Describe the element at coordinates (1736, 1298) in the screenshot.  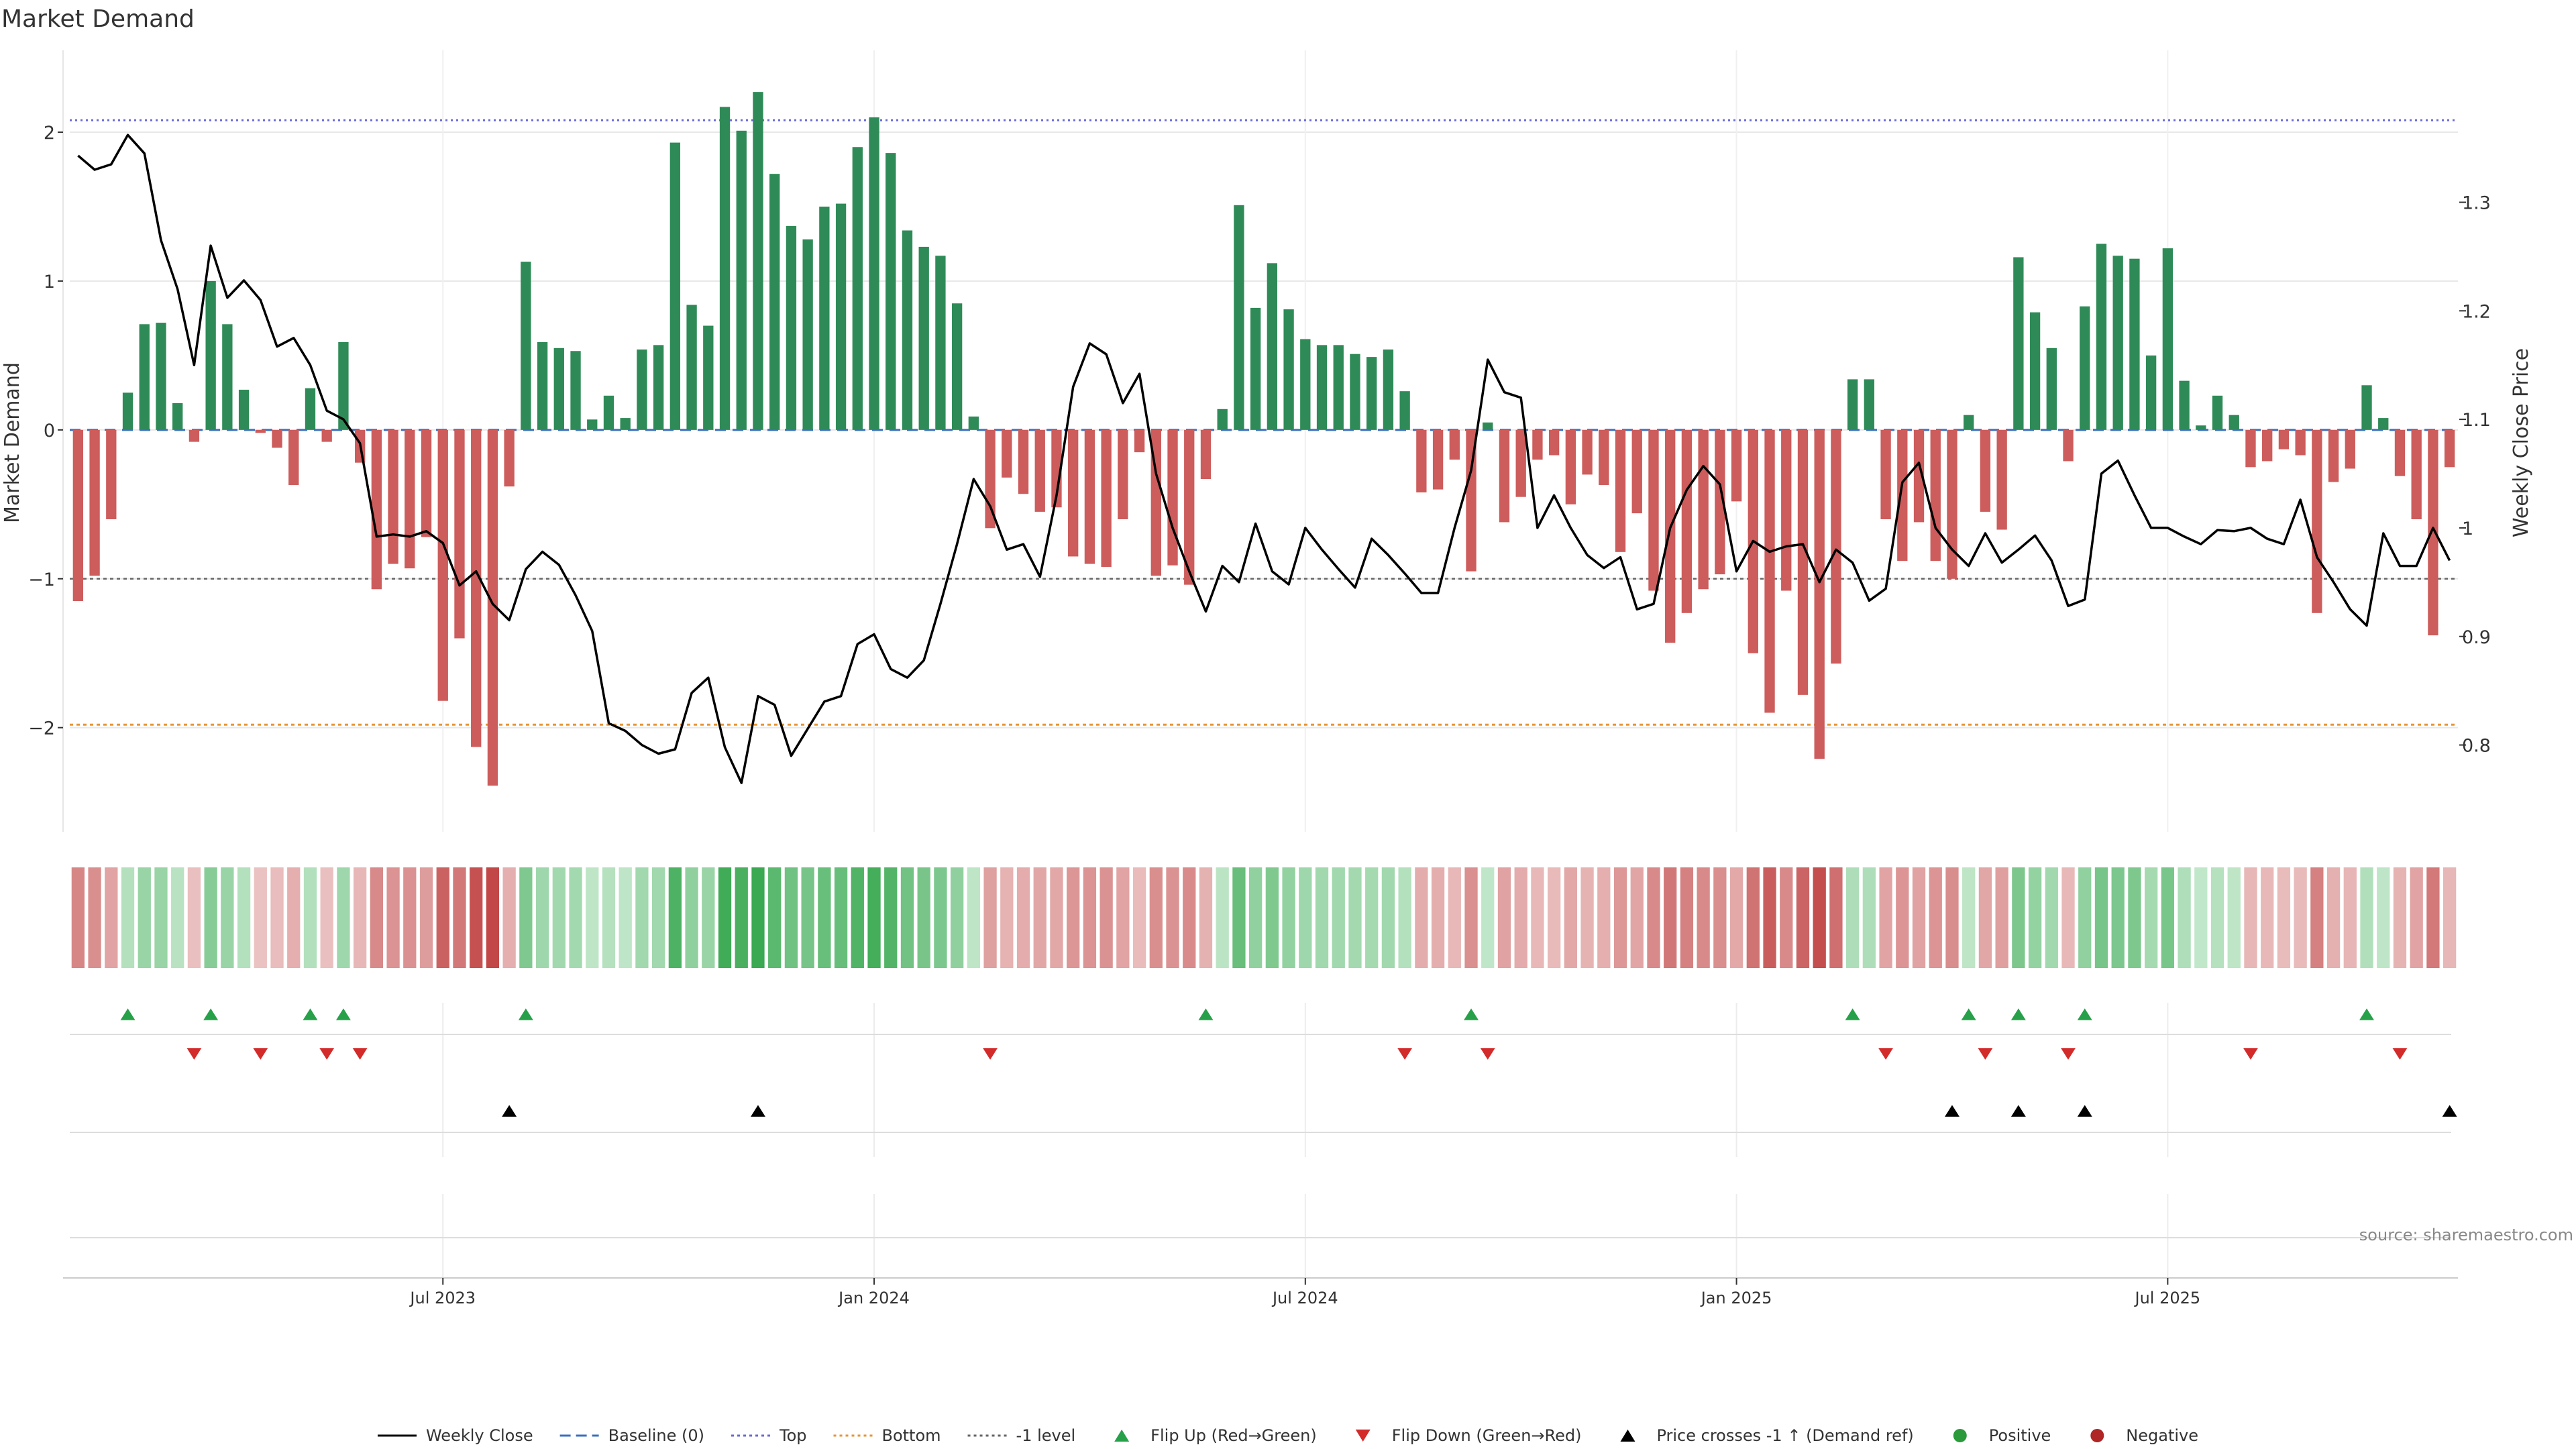
I see `x-tick-label: Jan 2025` at that location.